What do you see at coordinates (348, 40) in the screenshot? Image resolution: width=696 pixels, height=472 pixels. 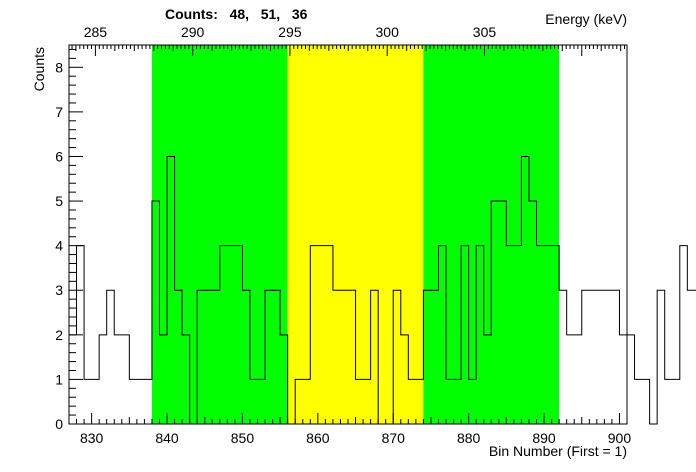 I see `top-energy-axis: 285 290 295 300 305` at bounding box center [348, 40].